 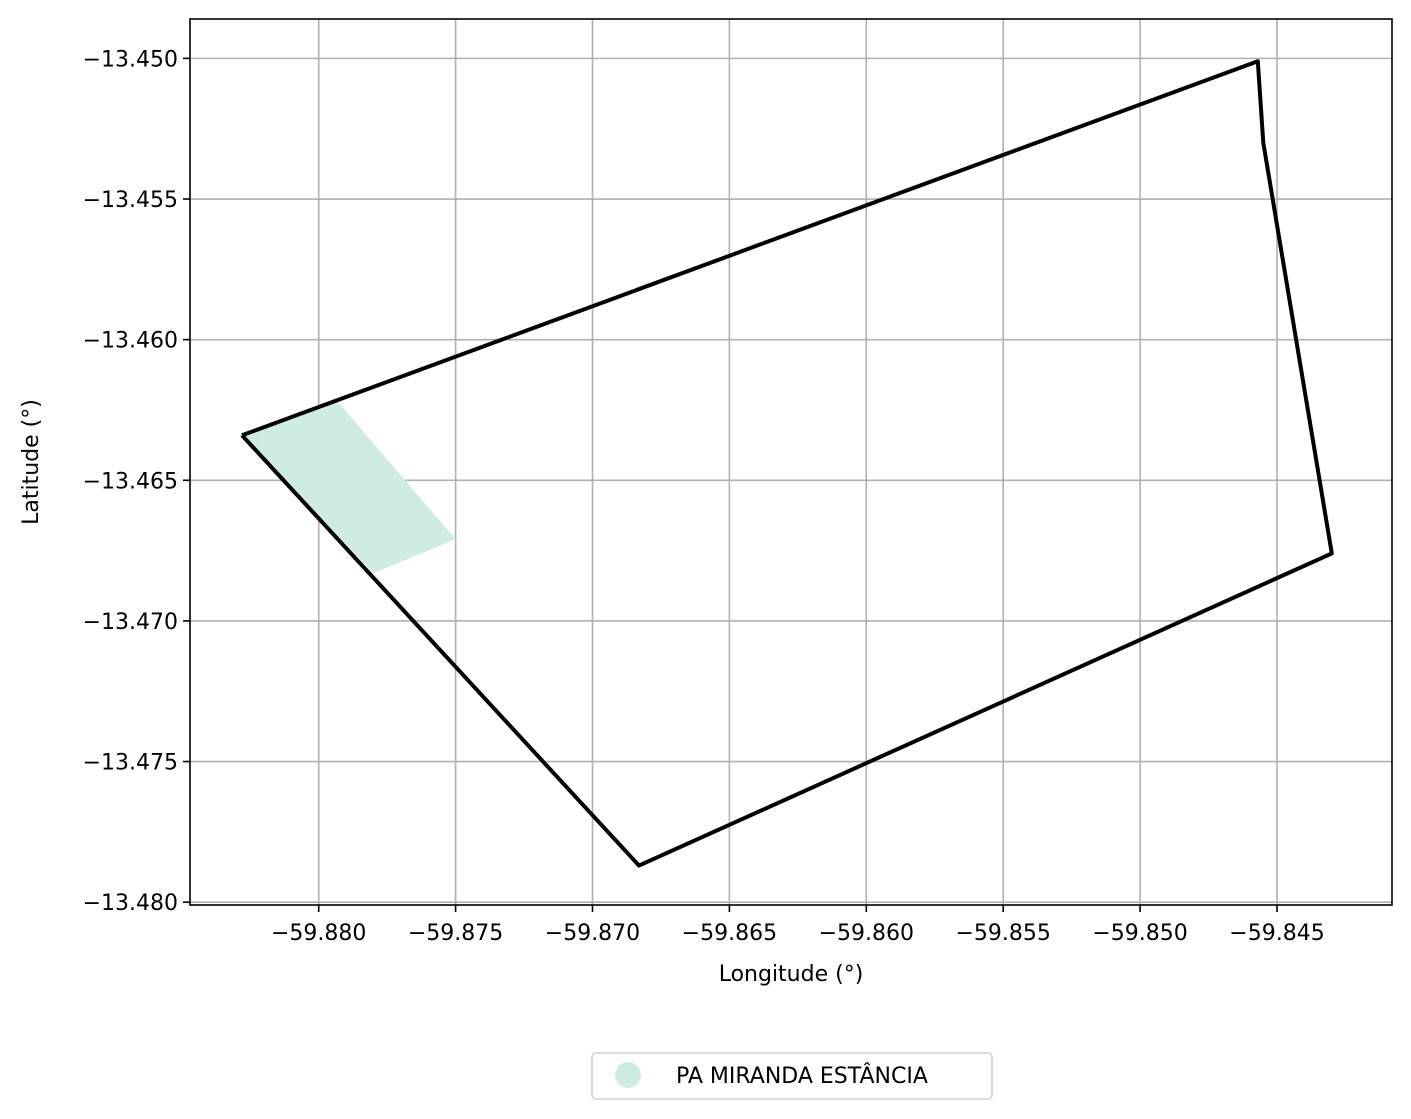 I want to click on x-tick-label: −59.855, so click(x=1002, y=933).